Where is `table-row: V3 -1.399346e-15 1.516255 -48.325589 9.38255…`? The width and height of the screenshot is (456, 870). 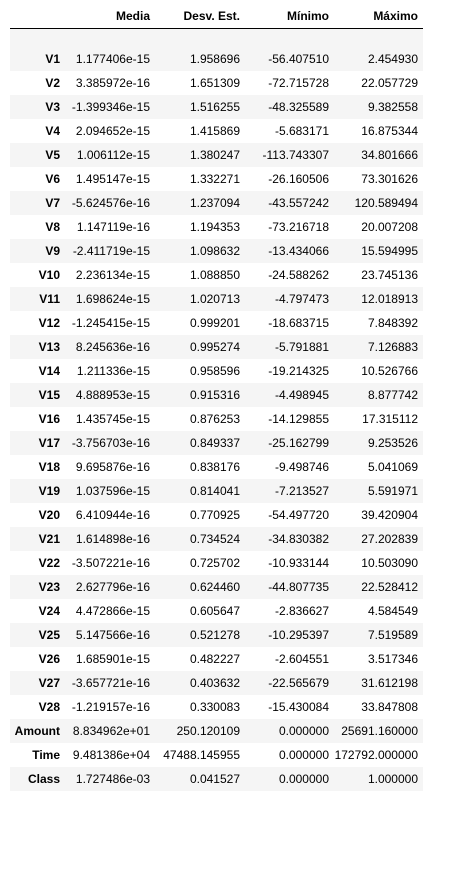 table-row: V3 -1.399346e-15 1.516255 -48.325589 9.38255… is located at coordinates (216, 107).